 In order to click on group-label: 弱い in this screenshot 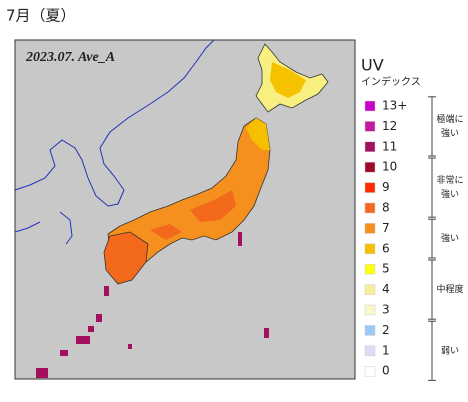, I will do `click(450, 350)`.